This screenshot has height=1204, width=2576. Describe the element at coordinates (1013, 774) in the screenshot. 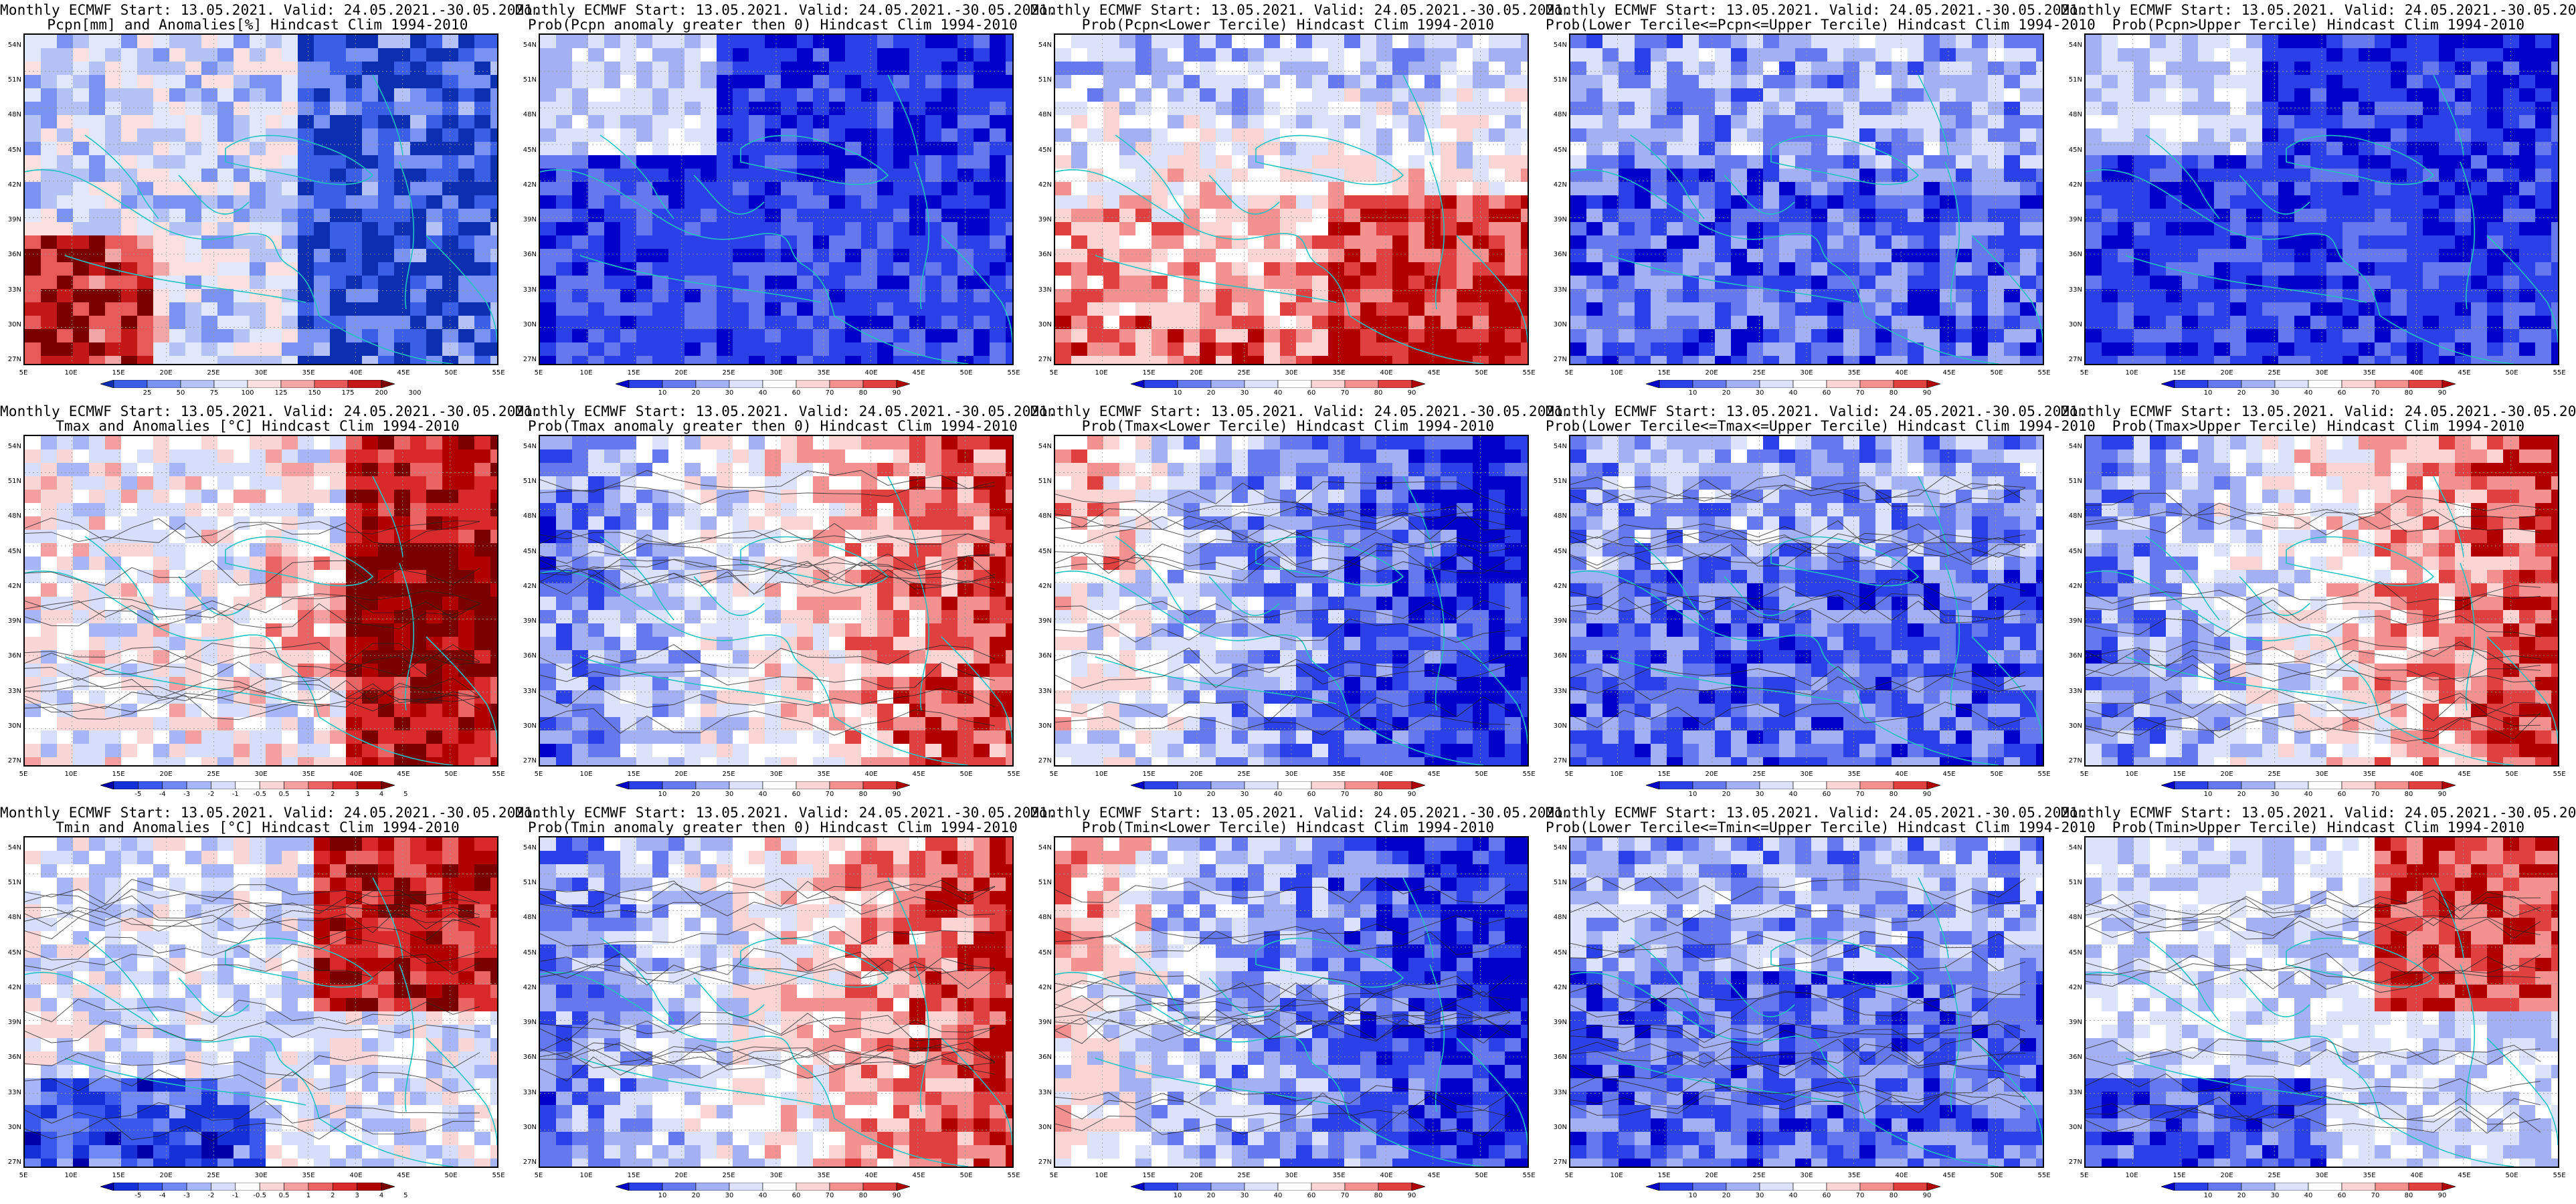

I see `longitude-label: 55E` at that location.